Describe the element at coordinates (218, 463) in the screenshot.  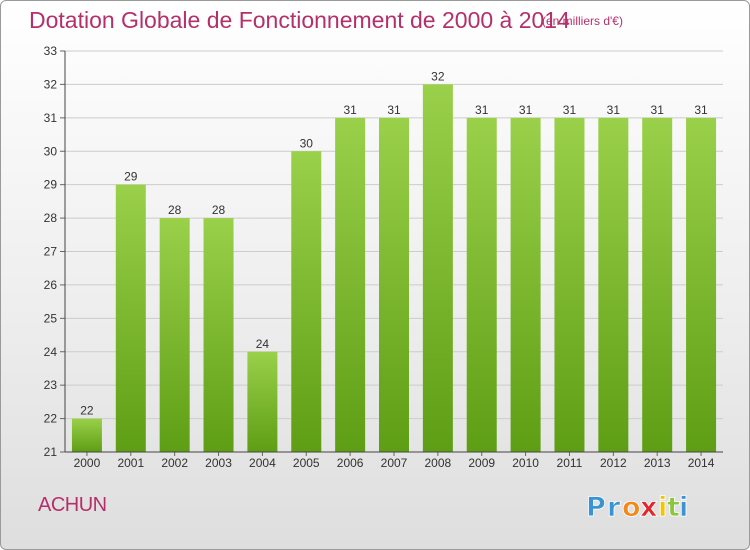
I see `x-tick-label: 2003` at that location.